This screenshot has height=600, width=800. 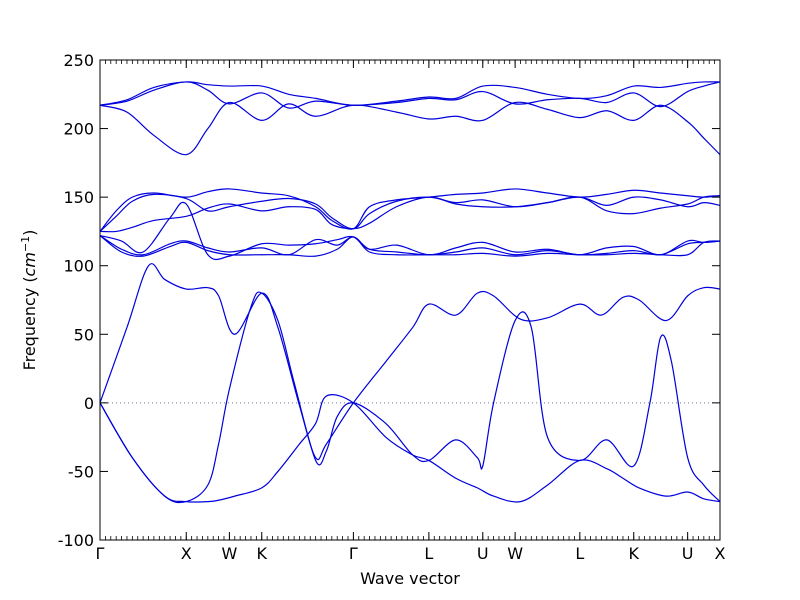 What do you see at coordinates (78, 129) in the screenshot?
I see `y-tick-label: 200` at bounding box center [78, 129].